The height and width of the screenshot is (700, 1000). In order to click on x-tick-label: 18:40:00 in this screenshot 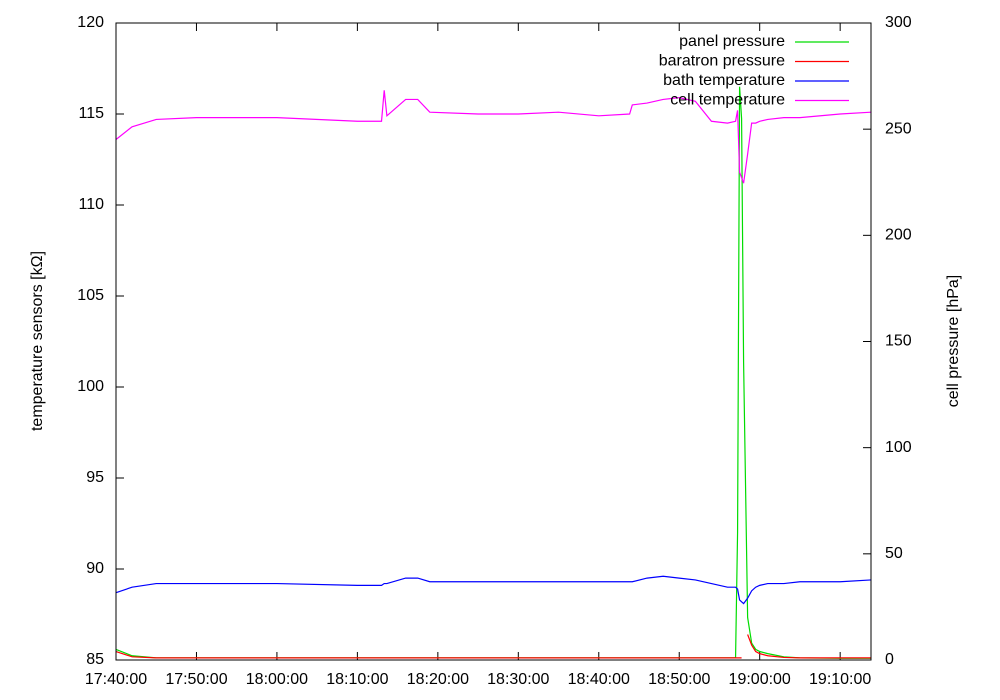, I will do `click(599, 679)`.